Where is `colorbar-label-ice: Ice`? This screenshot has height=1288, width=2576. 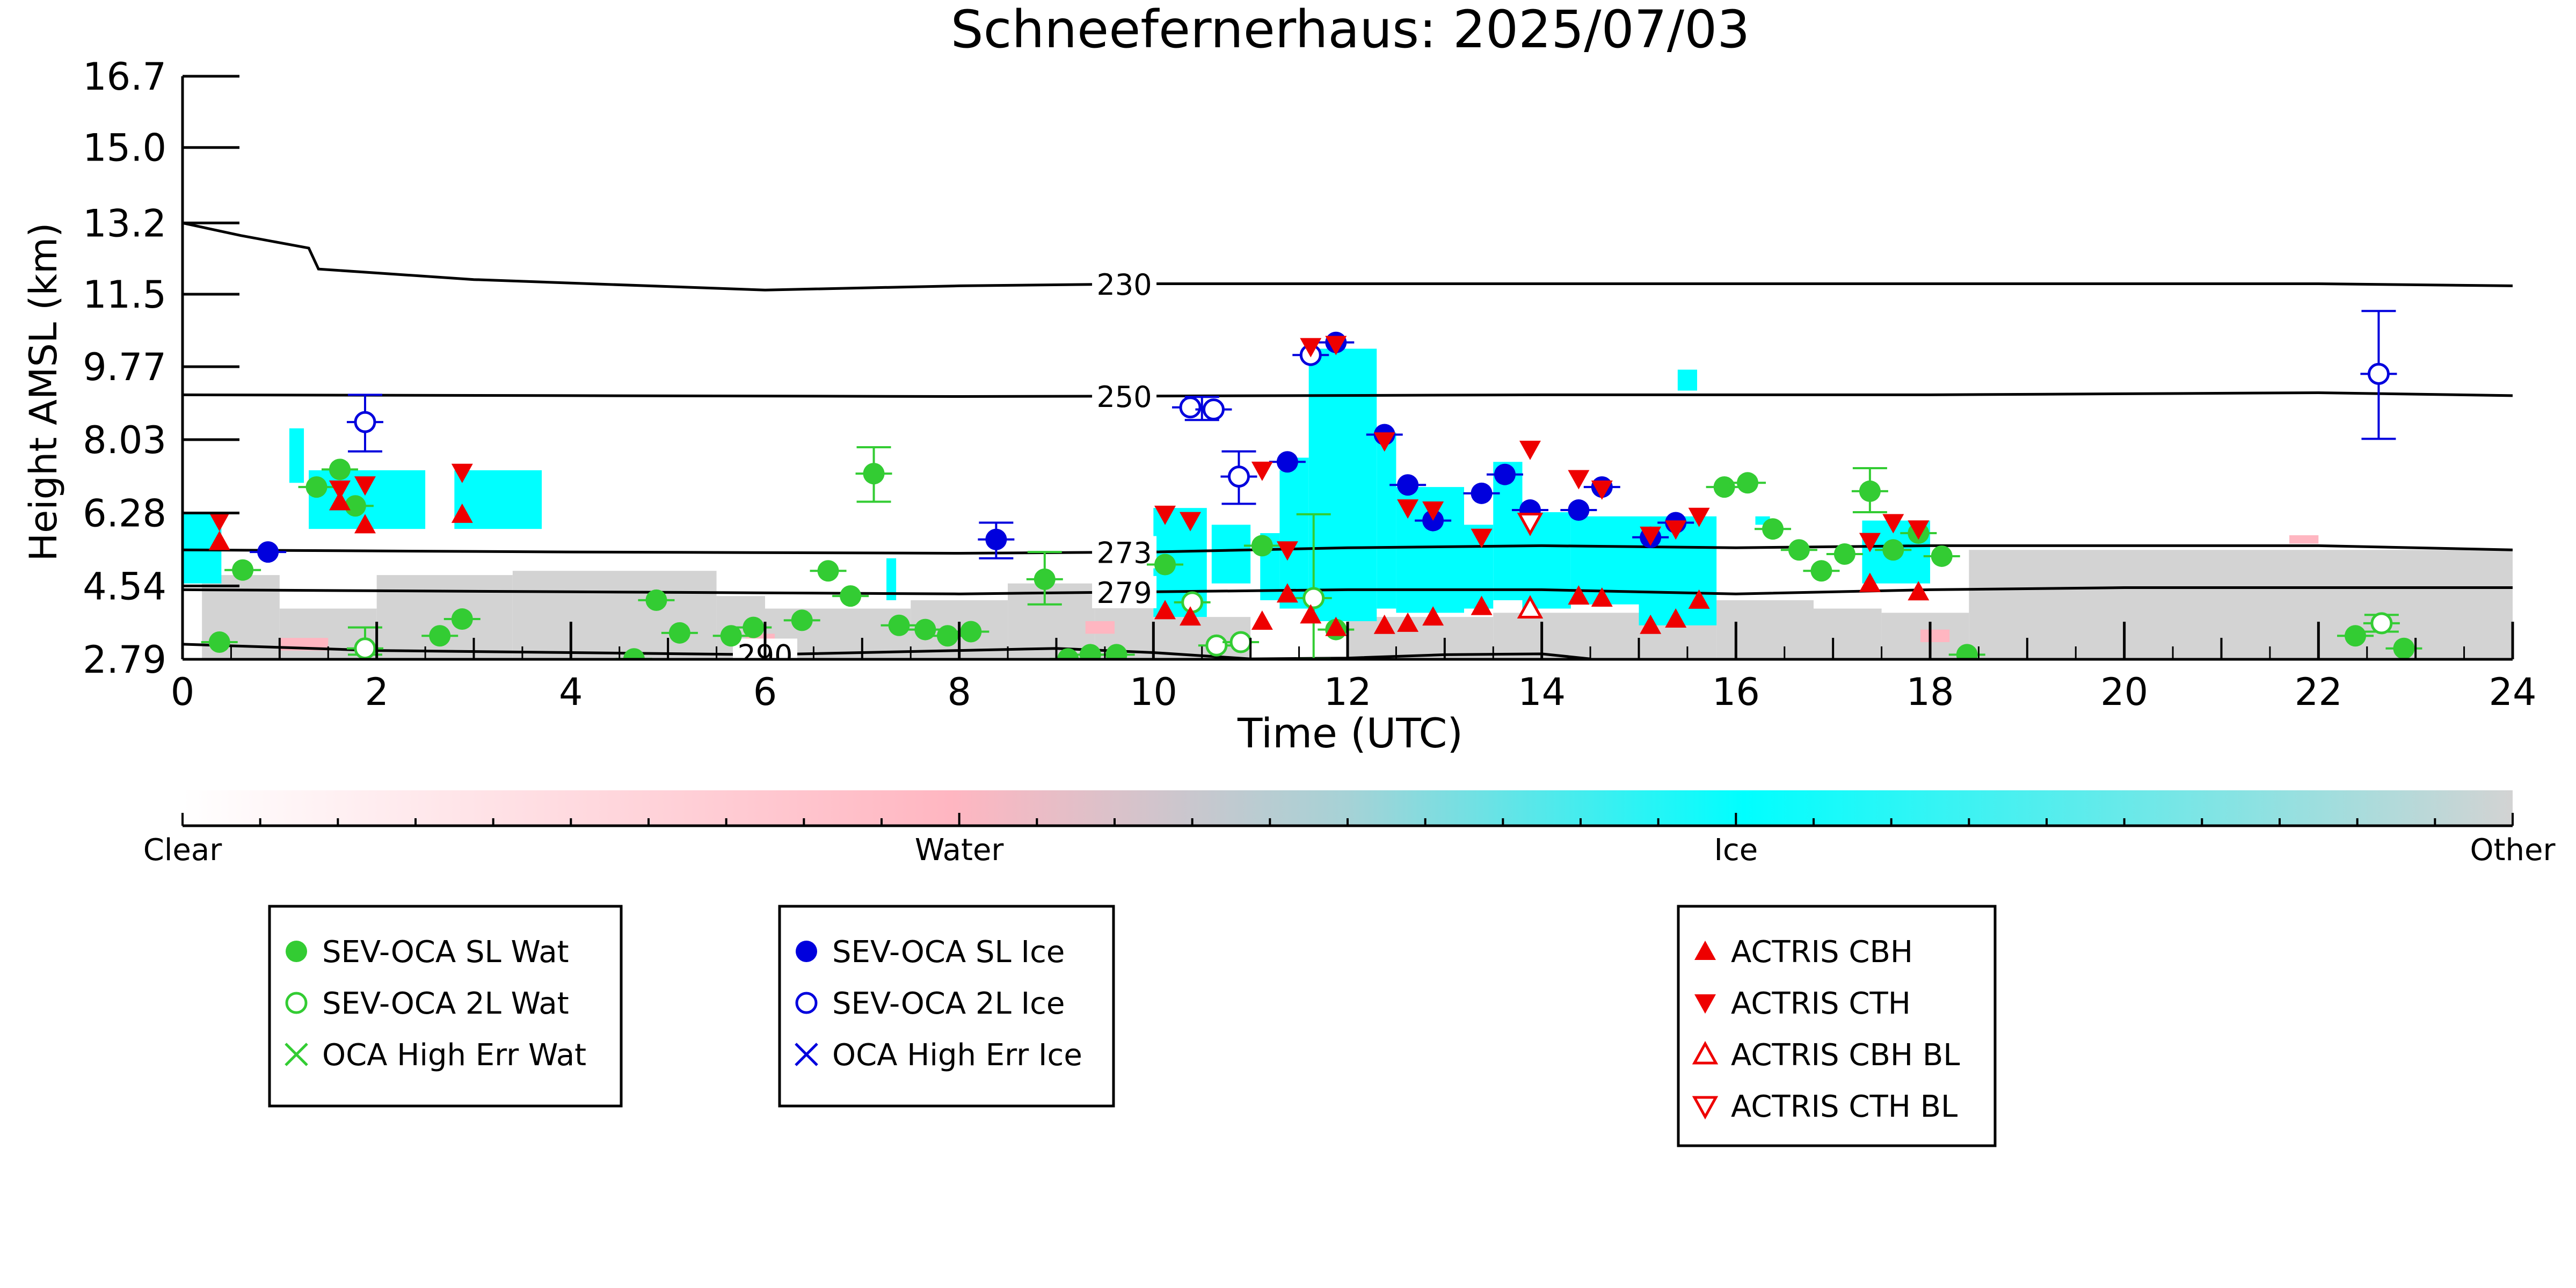
colorbar-label-ice: Ice is located at coordinates (1736, 850).